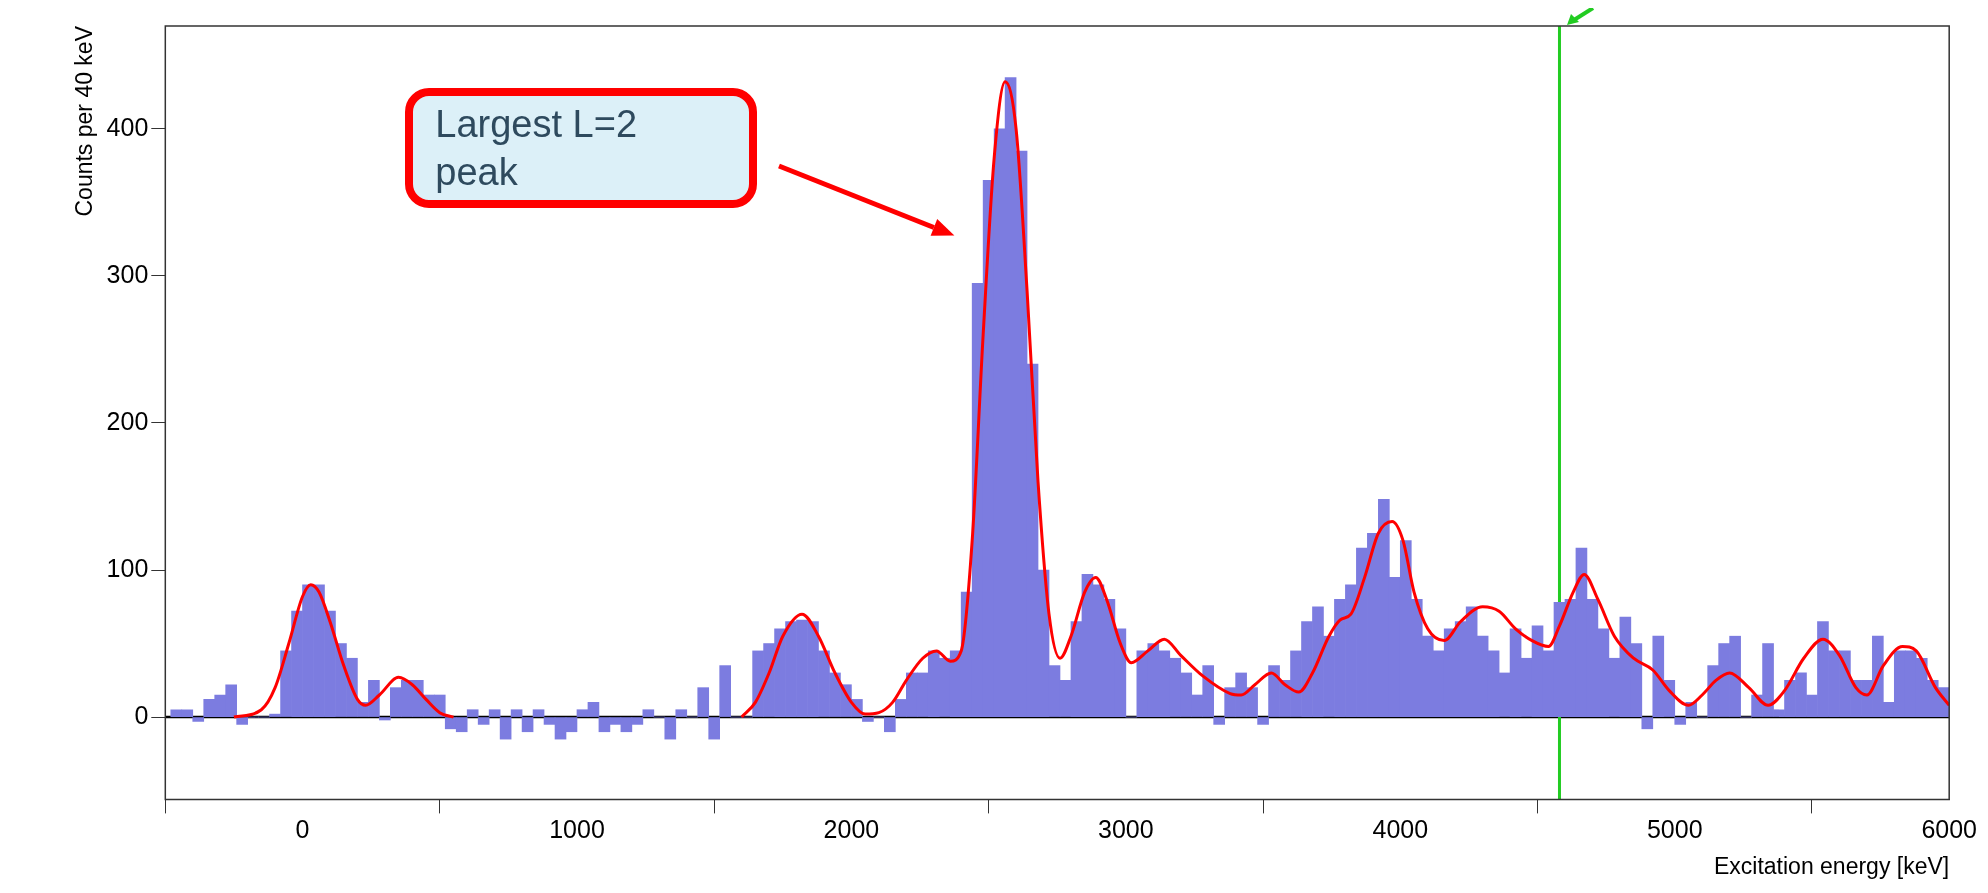  I want to click on x-tick-label: 0, so click(302, 829).